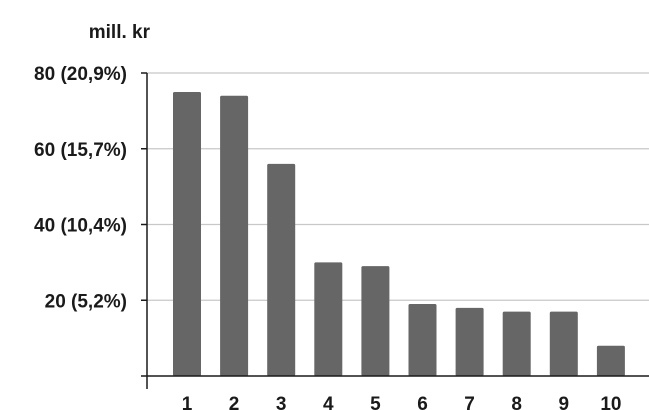 This screenshot has height=410, width=649. What do you see at coordinates (469, 402) in the screenshot?
I see `x-tick-label: 7` at bounding box center [469, 402].